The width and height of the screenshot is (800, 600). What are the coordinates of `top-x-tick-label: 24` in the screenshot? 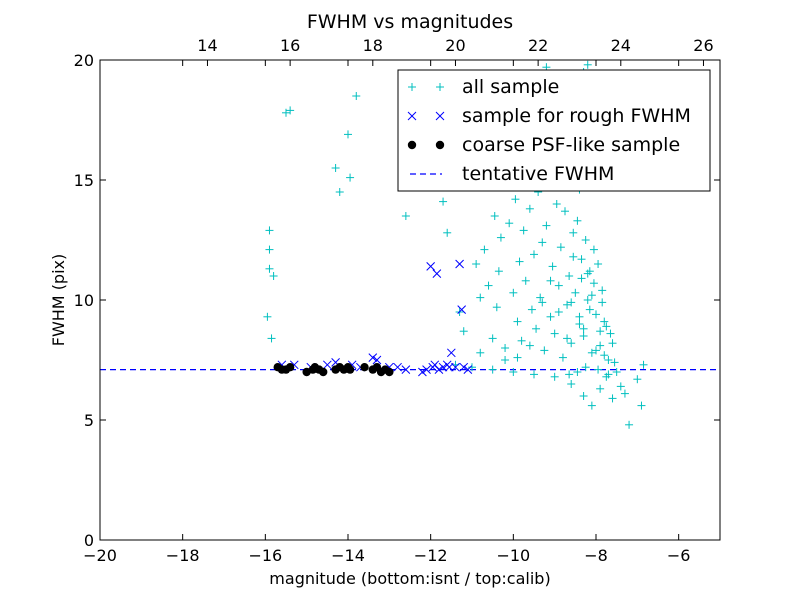 It's located at (621, 45).